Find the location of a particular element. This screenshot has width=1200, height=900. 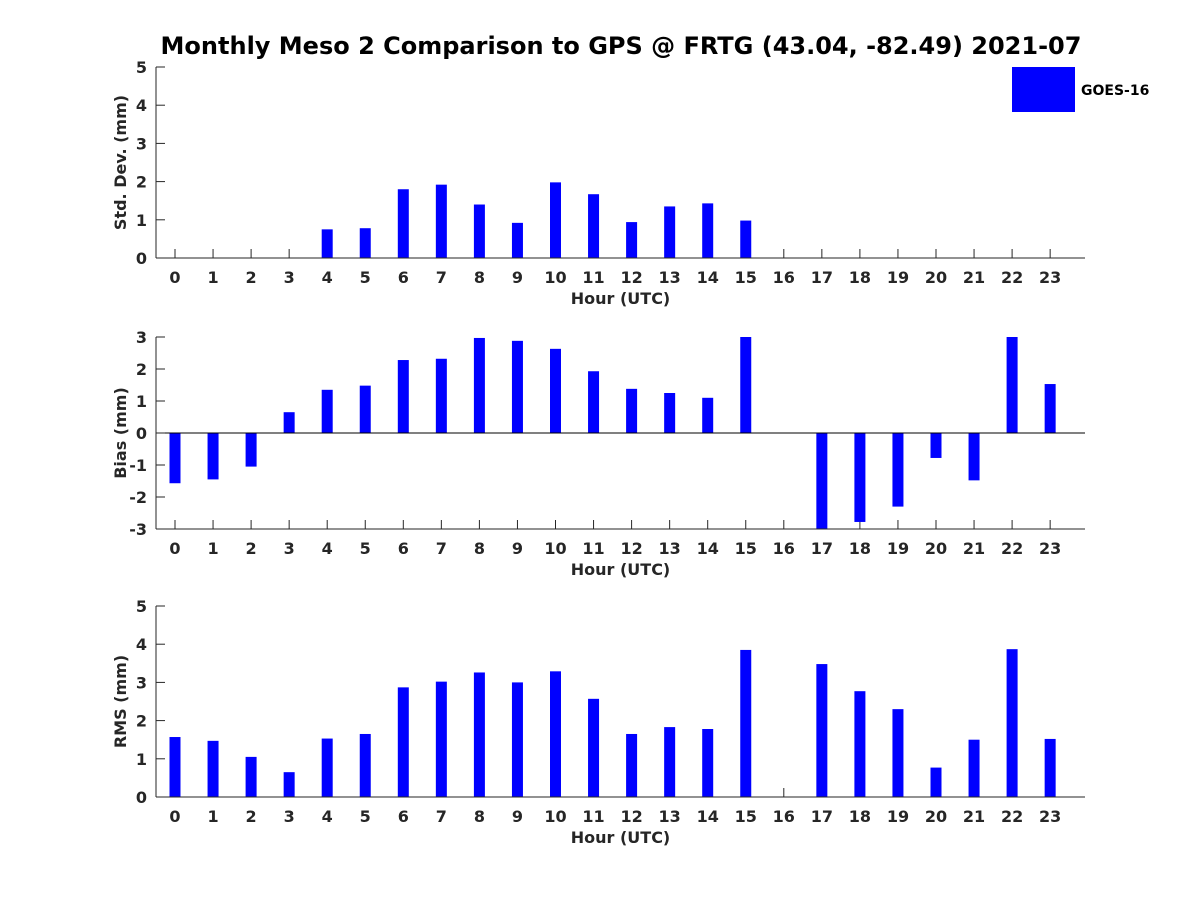

legend-swatch is located at coordinates (1043, 89).